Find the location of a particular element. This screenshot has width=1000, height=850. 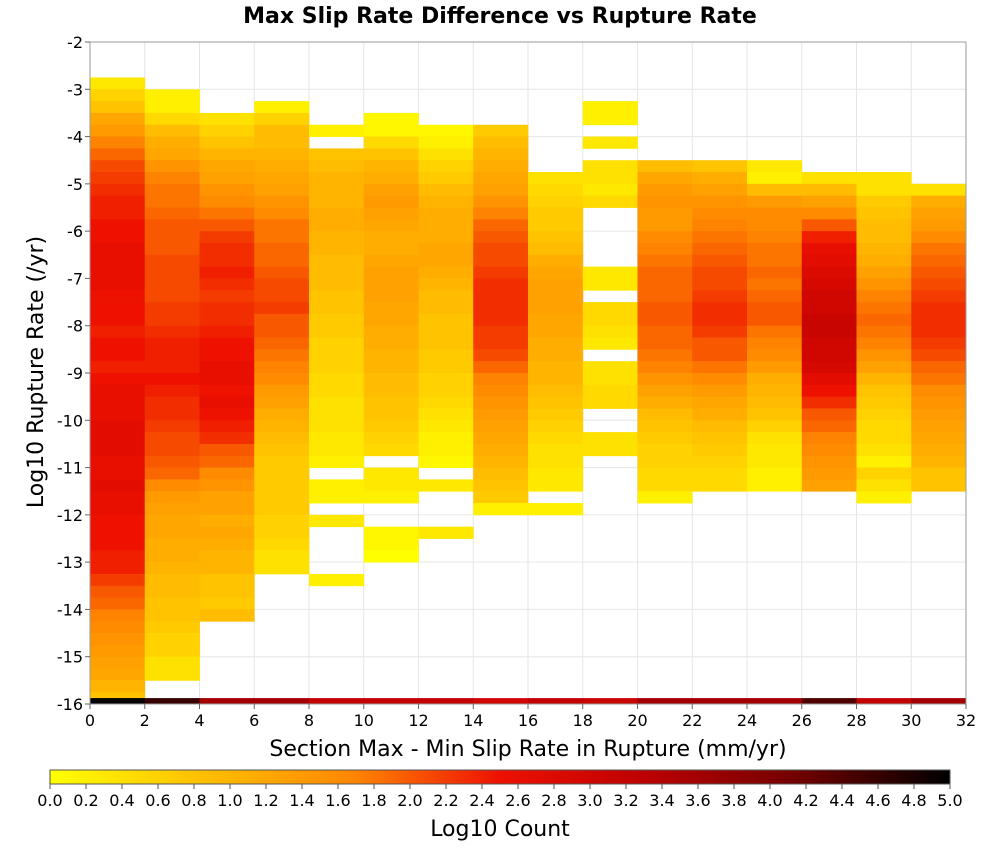

y-tick-label: -16 is located at coordinates (70, 704).